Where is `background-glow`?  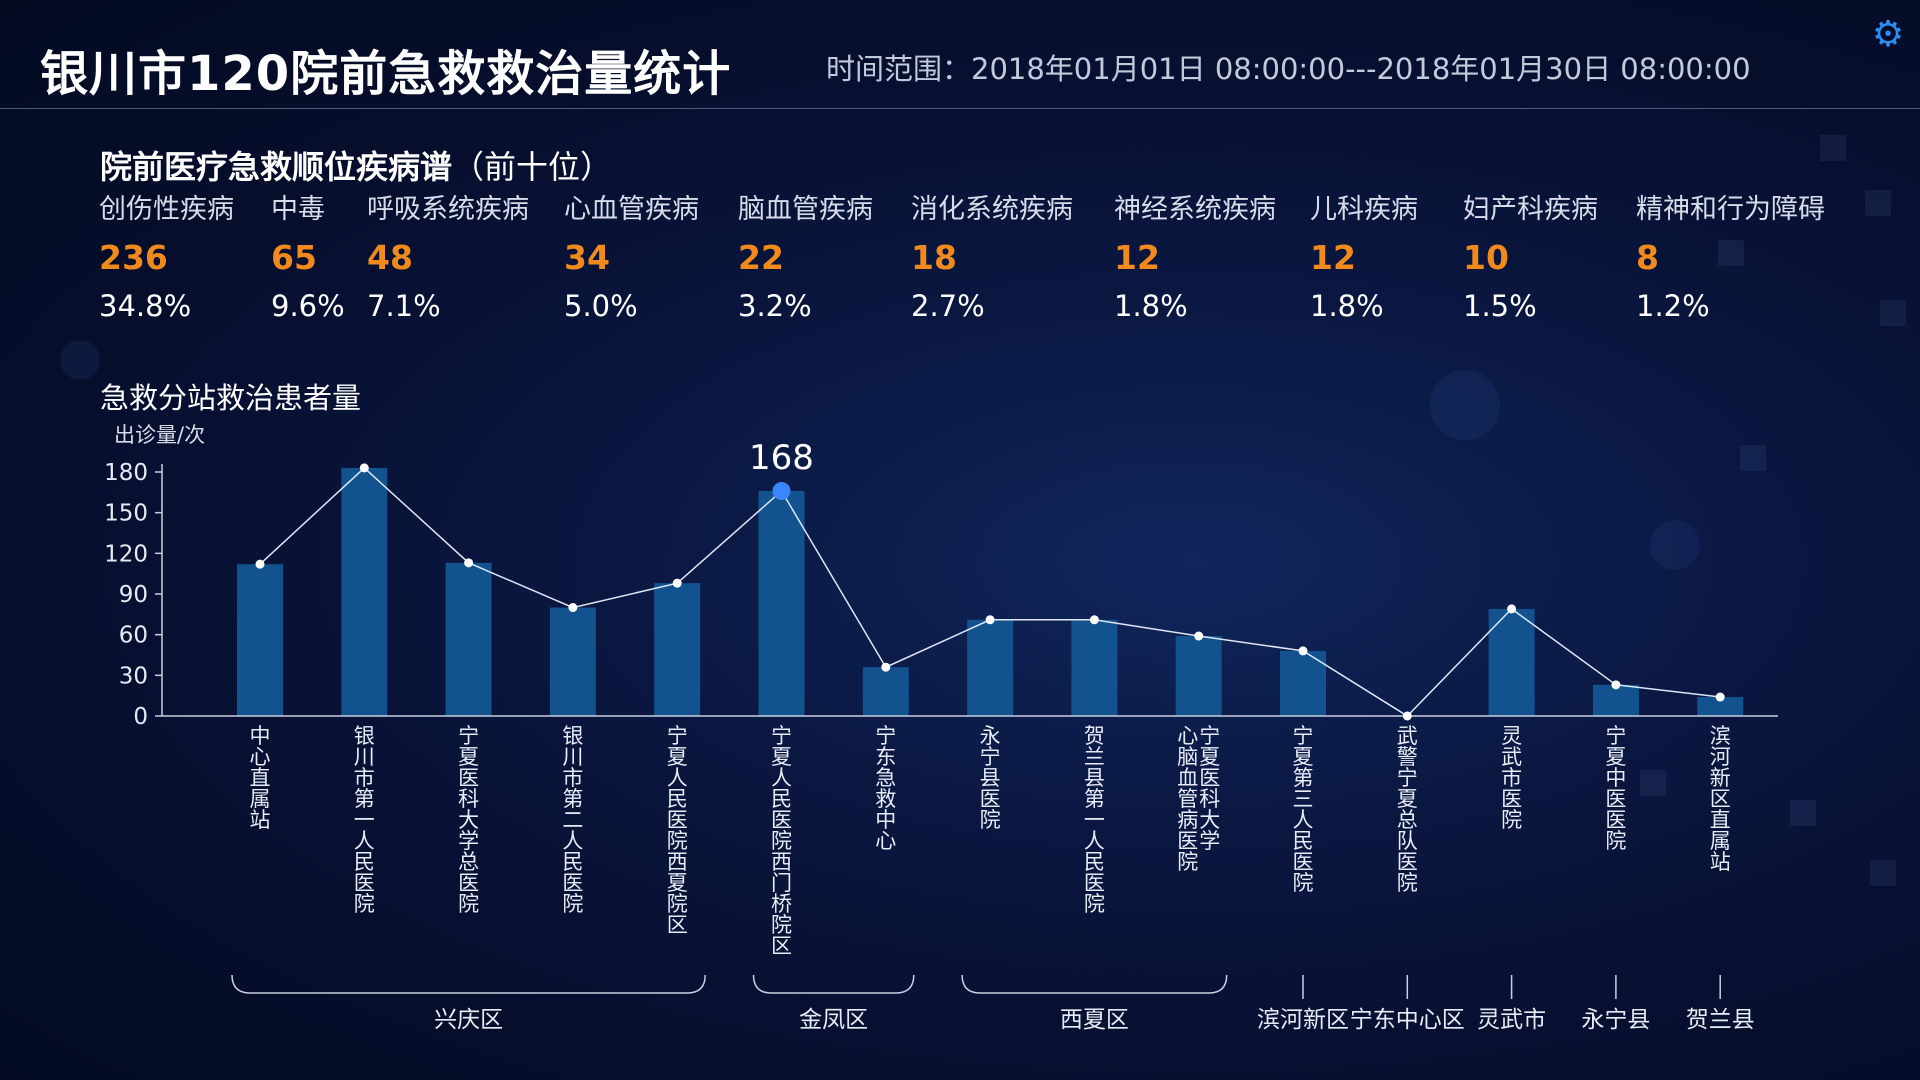
background-glow is located at coordinates (1675, 545).